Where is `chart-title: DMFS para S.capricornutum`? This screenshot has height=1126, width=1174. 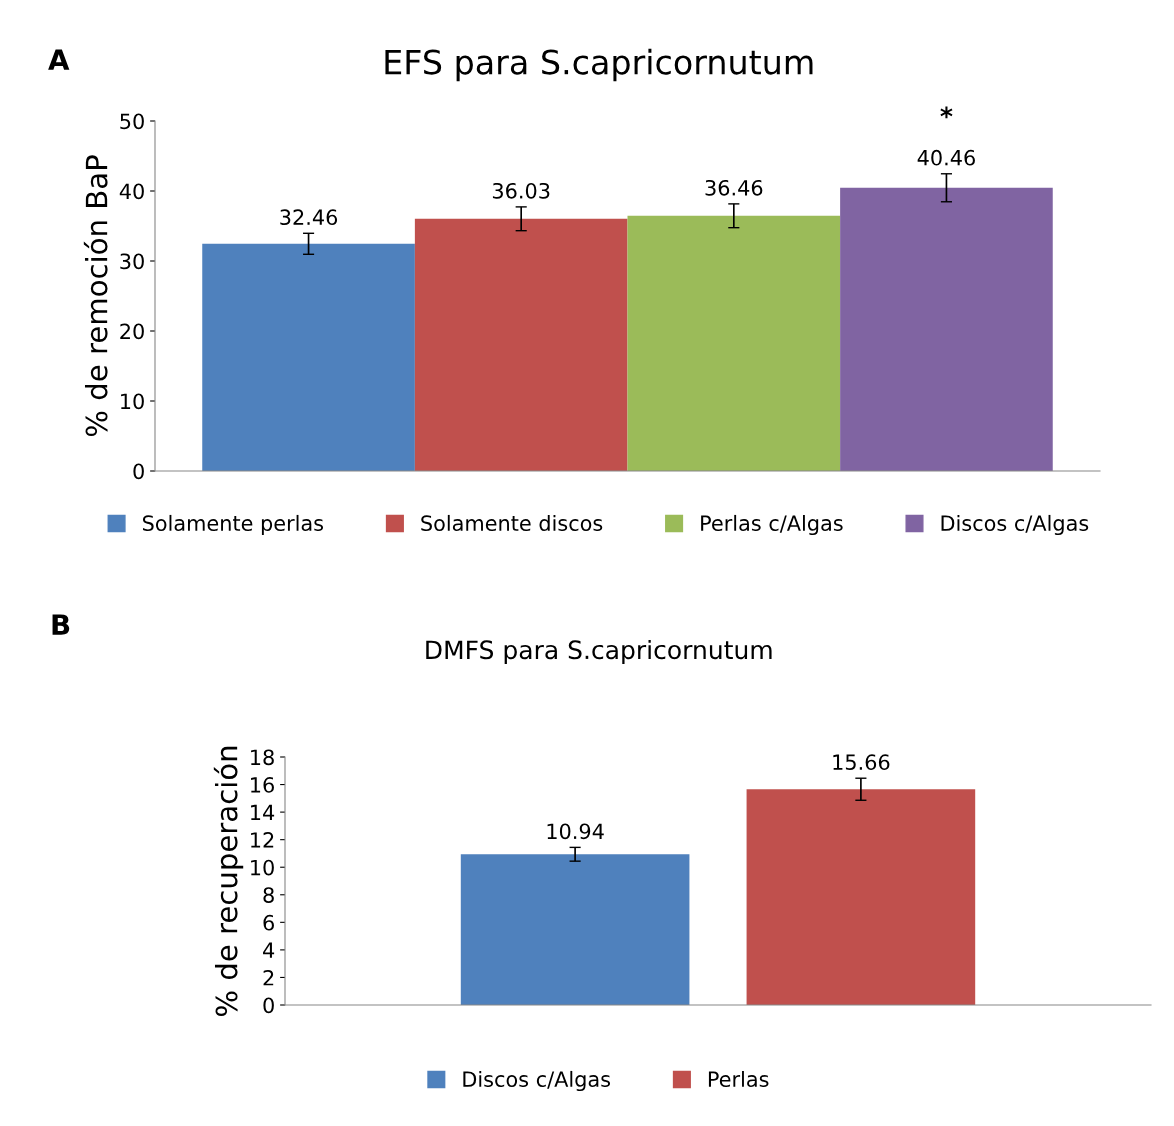
chart-title: DMFS para S.capricornutum is located at coordinates (599, 652).